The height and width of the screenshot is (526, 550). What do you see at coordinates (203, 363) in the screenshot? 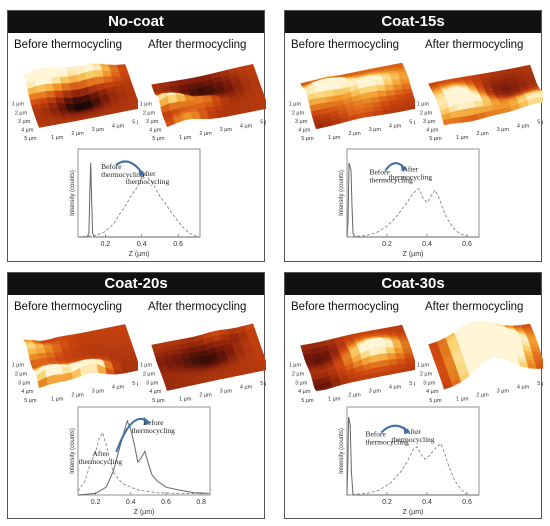
I see `surface-after: 1 µm 2 µm 3 µm 4 µm 5 µm 1 µm 2 µm 3 µm 4 µm 5 µm` at bounding box center [203, 363].